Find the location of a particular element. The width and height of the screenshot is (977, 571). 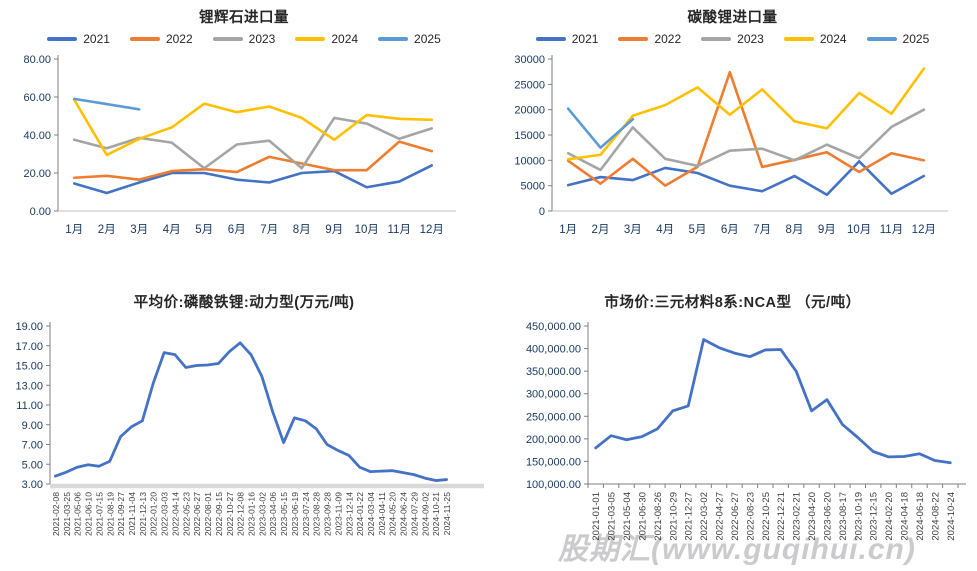

x-tick-label: 2021-08-19 is located at coordinates (110, 514).